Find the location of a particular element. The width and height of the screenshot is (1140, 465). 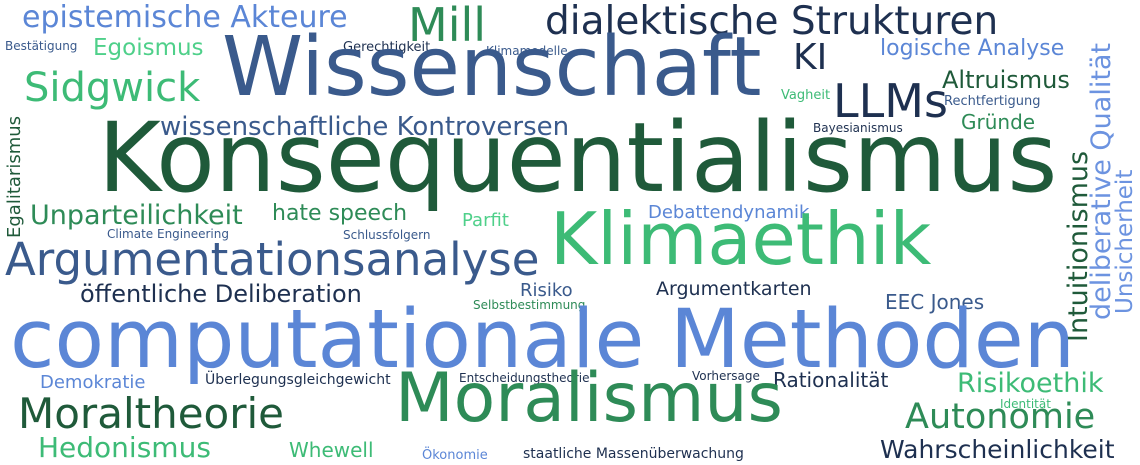

word-risikoethik: Risikoethik is located at coordinates (1030, 383).